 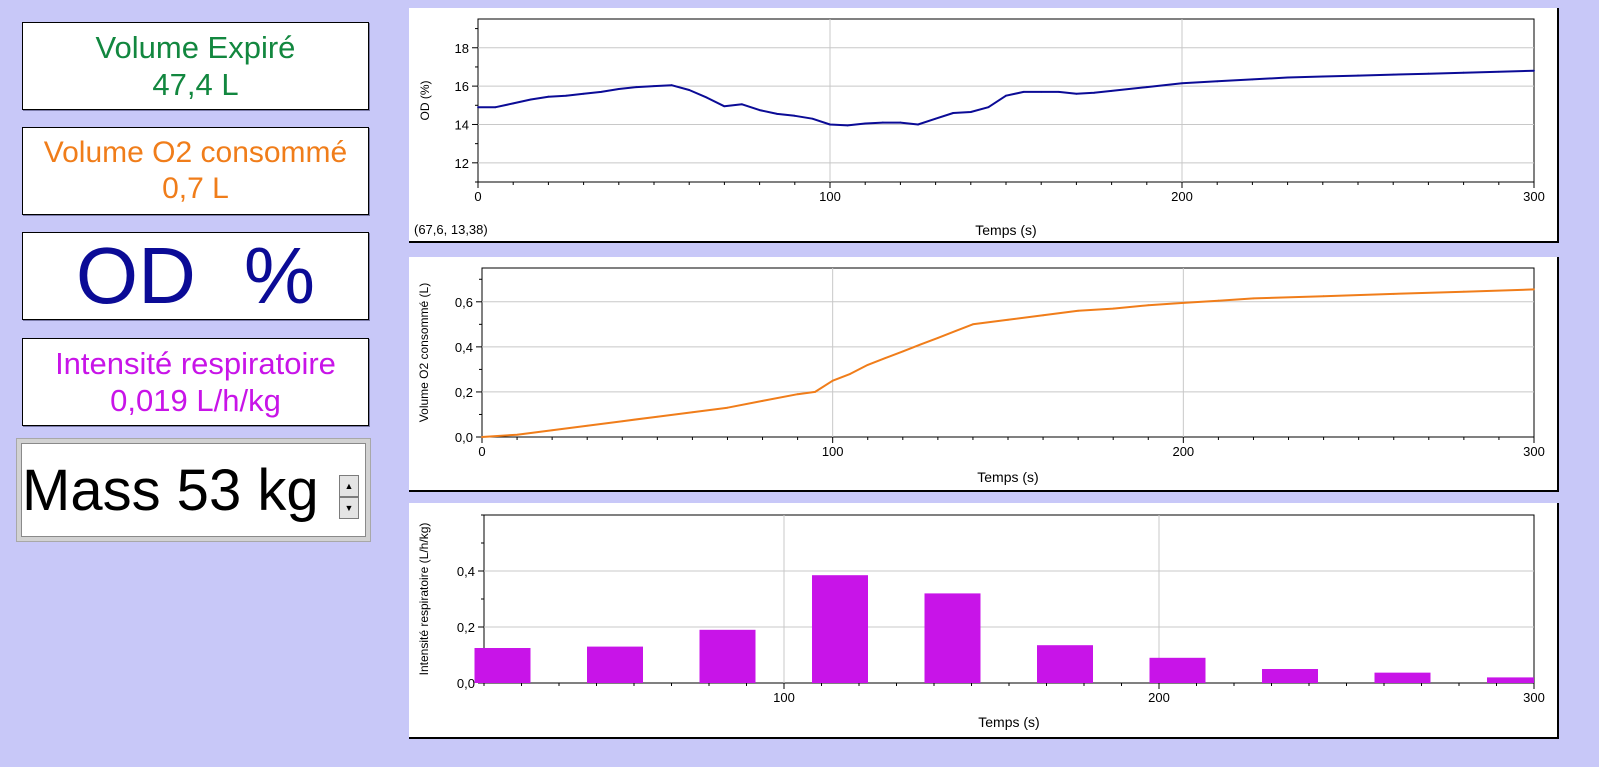 What do you see at coordinates (424, 599) in the screenshot?
I see `y-axis-title: Intensité respiratoire (L/h/kg)` at bounding box center [424, 599].